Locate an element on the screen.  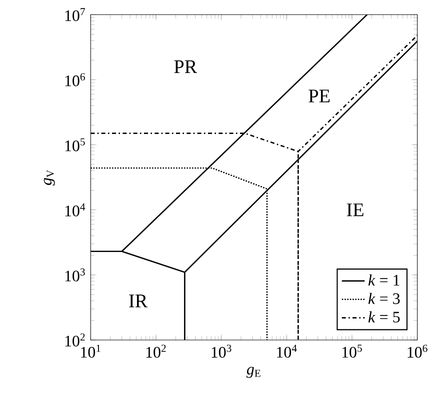
y-tick-label: 10$^{6}$ is located at coordinates (75, 79).